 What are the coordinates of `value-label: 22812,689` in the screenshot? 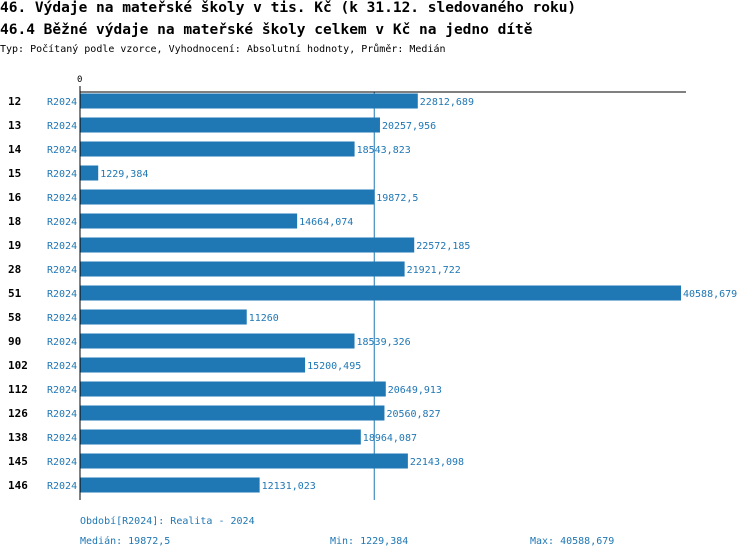 It's located at (447, 102).